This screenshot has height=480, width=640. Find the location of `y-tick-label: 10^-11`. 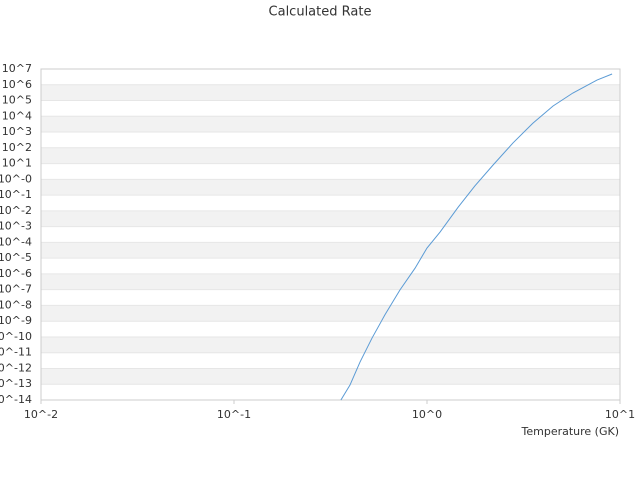

y-tick-label: 10^-11 is located at coordinates (16, 352).